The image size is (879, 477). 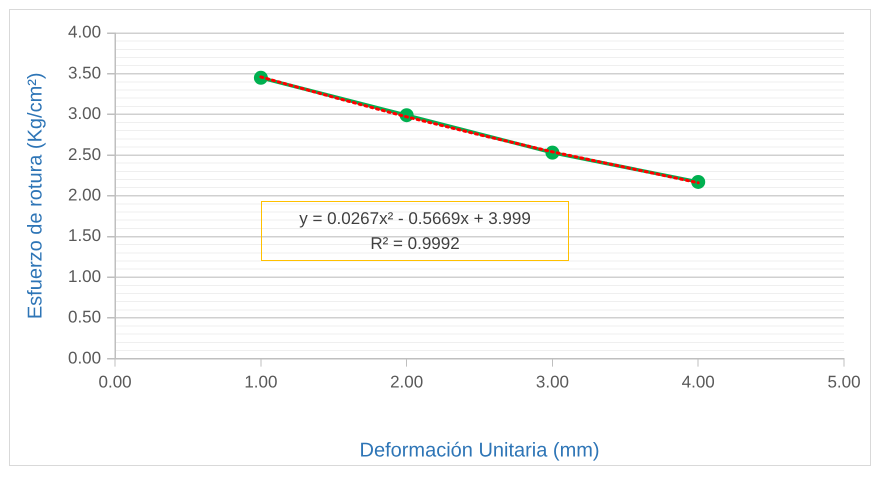 I want to click on y-axis-title: Esfuerzo de rotura (Kg/cm²), so click(x=35, y=196).